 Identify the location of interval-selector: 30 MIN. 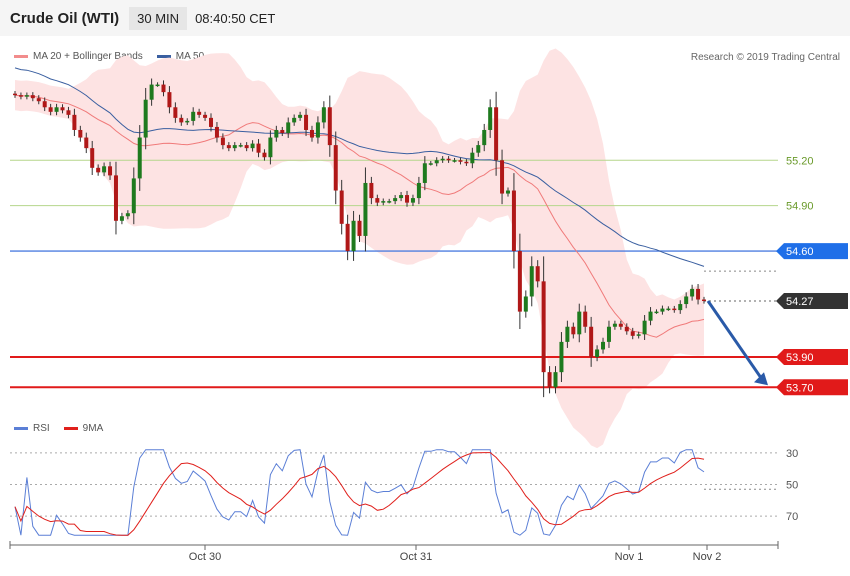
(158, 18).